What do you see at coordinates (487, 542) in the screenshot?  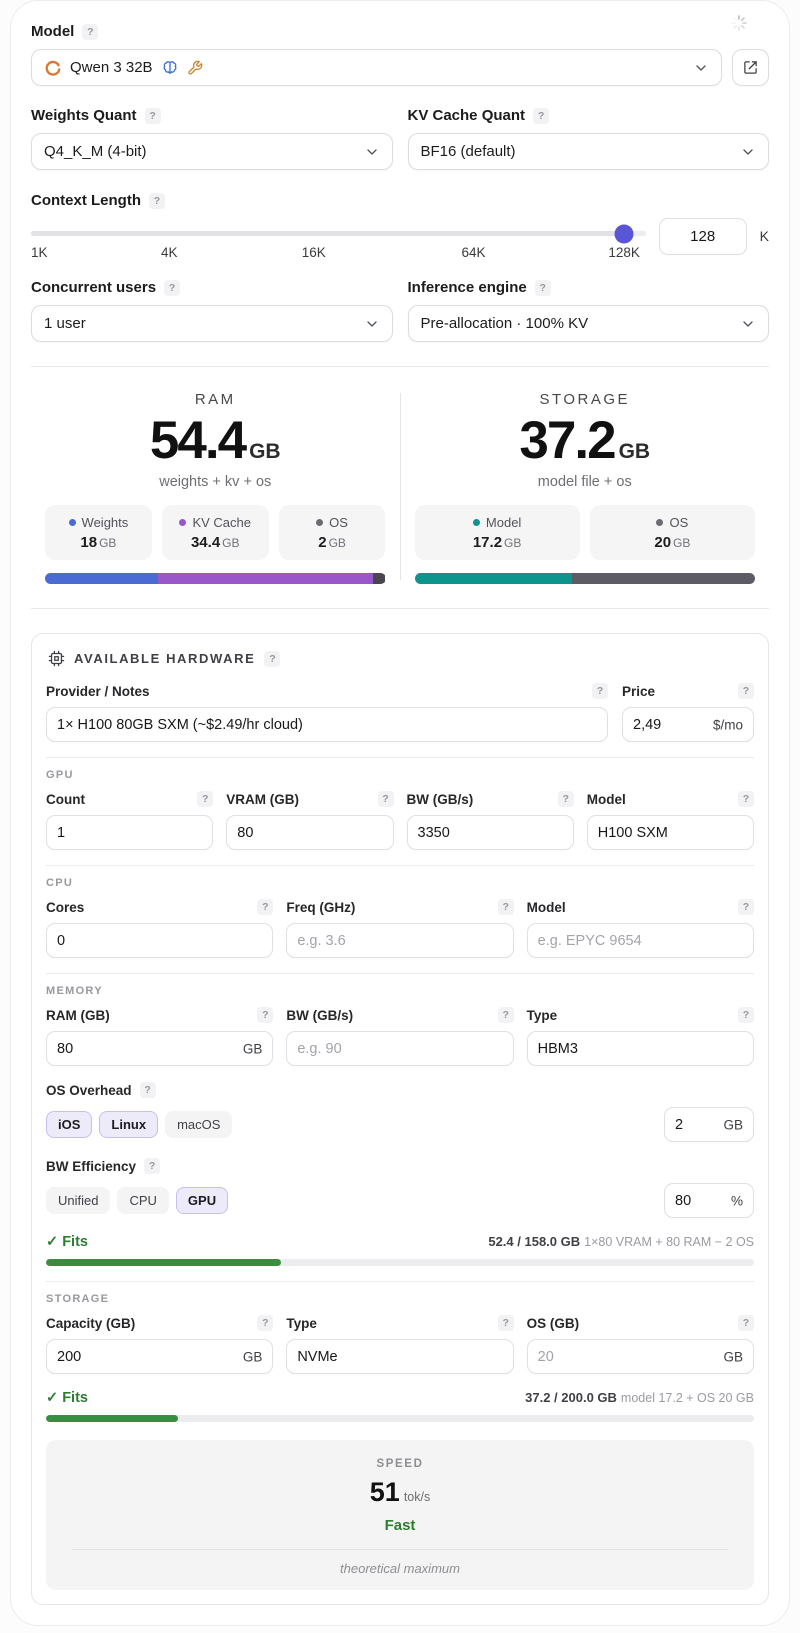 I see `model-file-badge-value: 17.2` at bounding box center [487, 542].